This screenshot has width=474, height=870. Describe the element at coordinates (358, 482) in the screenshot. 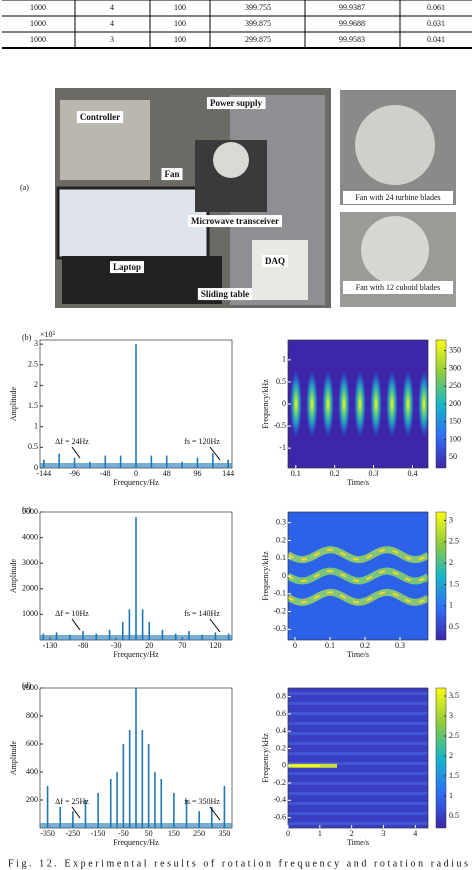

I see `x-axis-label: Time/s` at that location.